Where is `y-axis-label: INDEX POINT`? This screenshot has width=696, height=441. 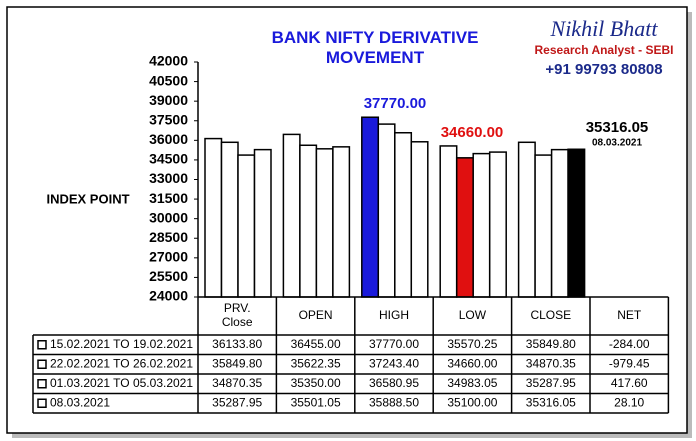 y-axis-label: INDEX POINT is located at coordinates (87, 198).